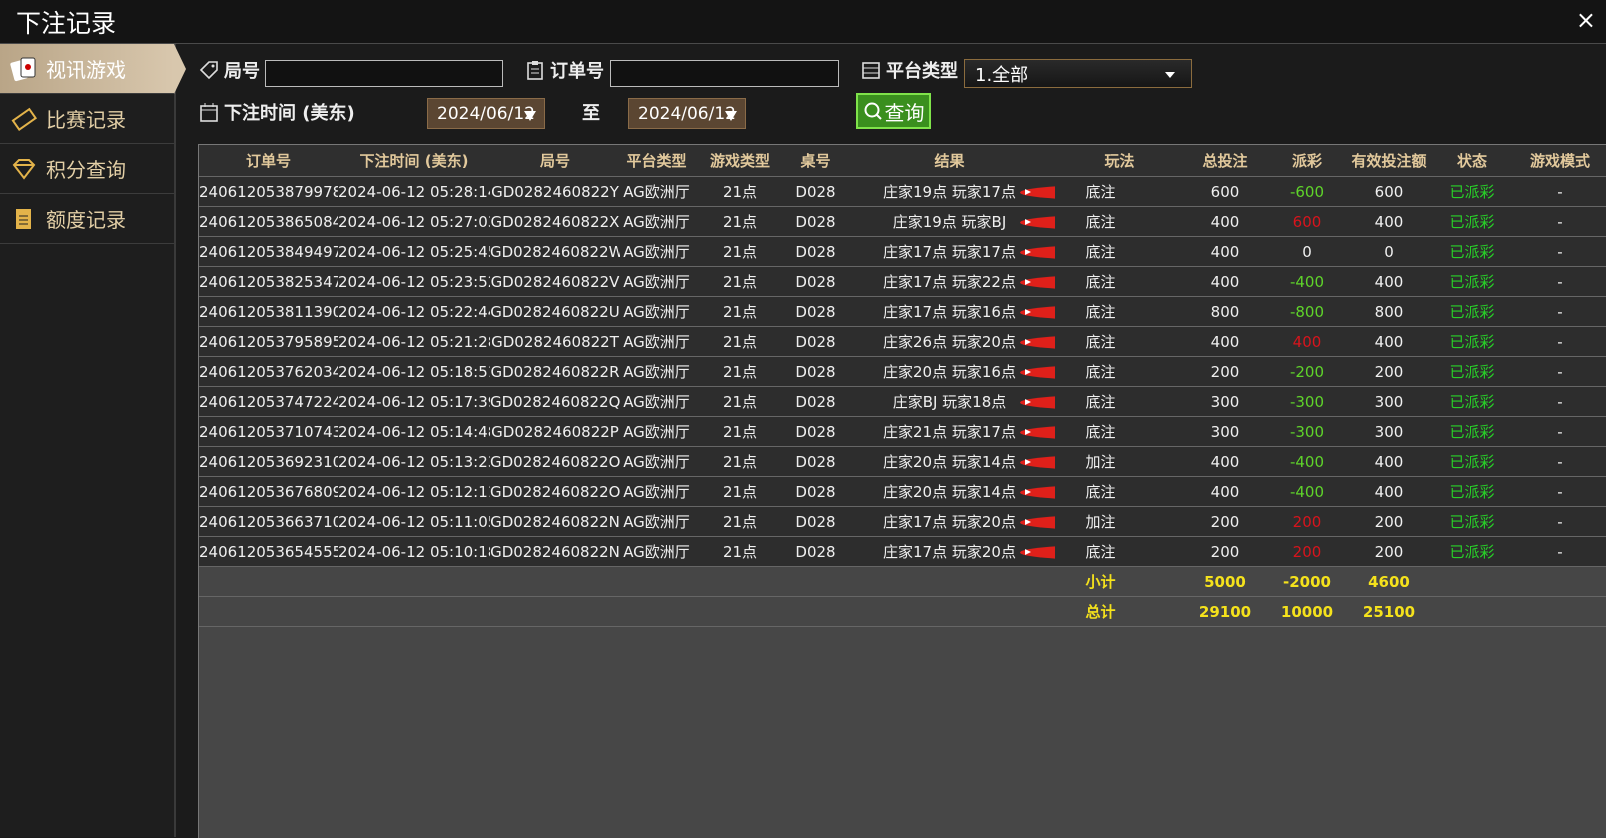 The image size is (1606, 838). Describe the element at coordinates (949, 432) in the screenshot. I see `result-text: 庄家21点 玩家17点` at that location.